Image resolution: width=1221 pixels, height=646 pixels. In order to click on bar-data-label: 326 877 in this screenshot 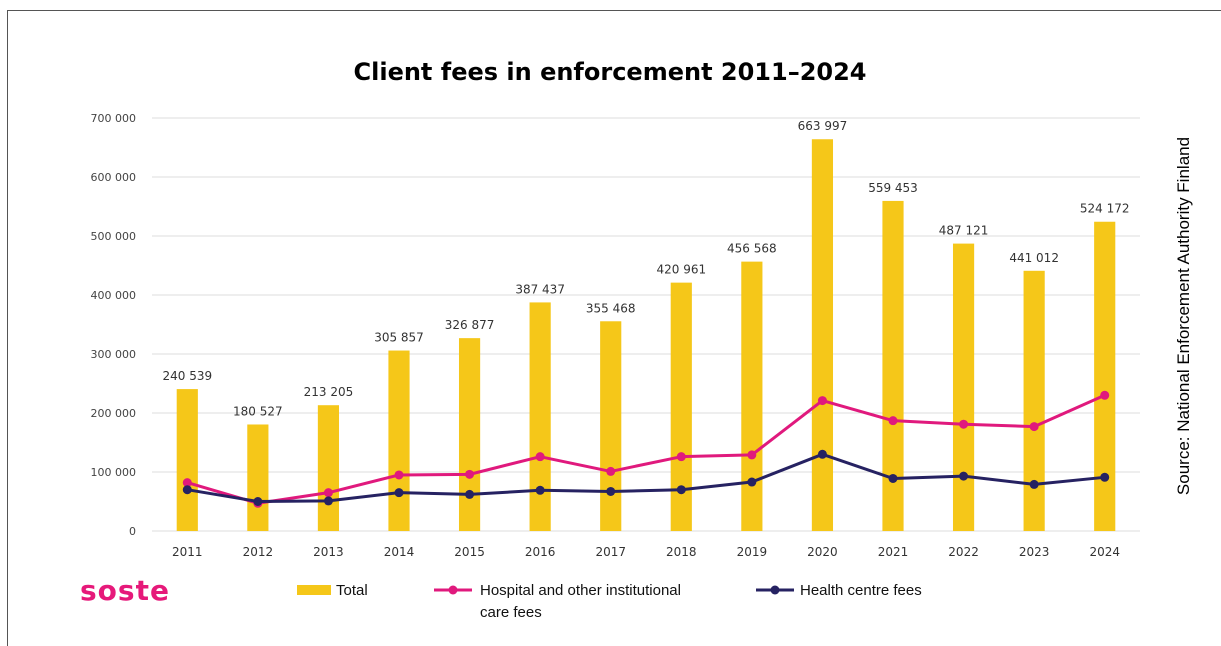, I will do `click(470, 325)`.